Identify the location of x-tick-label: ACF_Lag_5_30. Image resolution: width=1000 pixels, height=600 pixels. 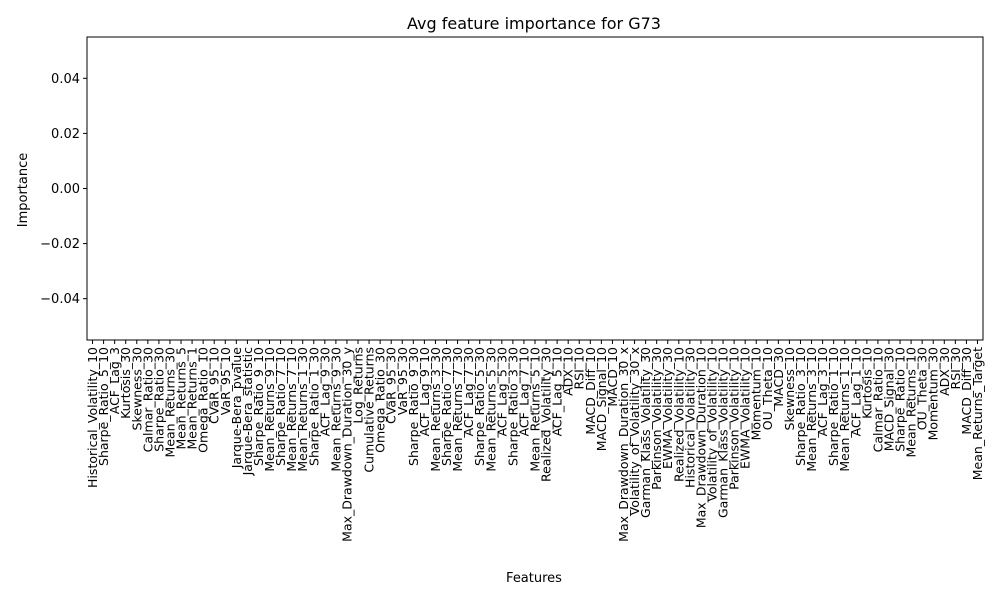
(501, 391).